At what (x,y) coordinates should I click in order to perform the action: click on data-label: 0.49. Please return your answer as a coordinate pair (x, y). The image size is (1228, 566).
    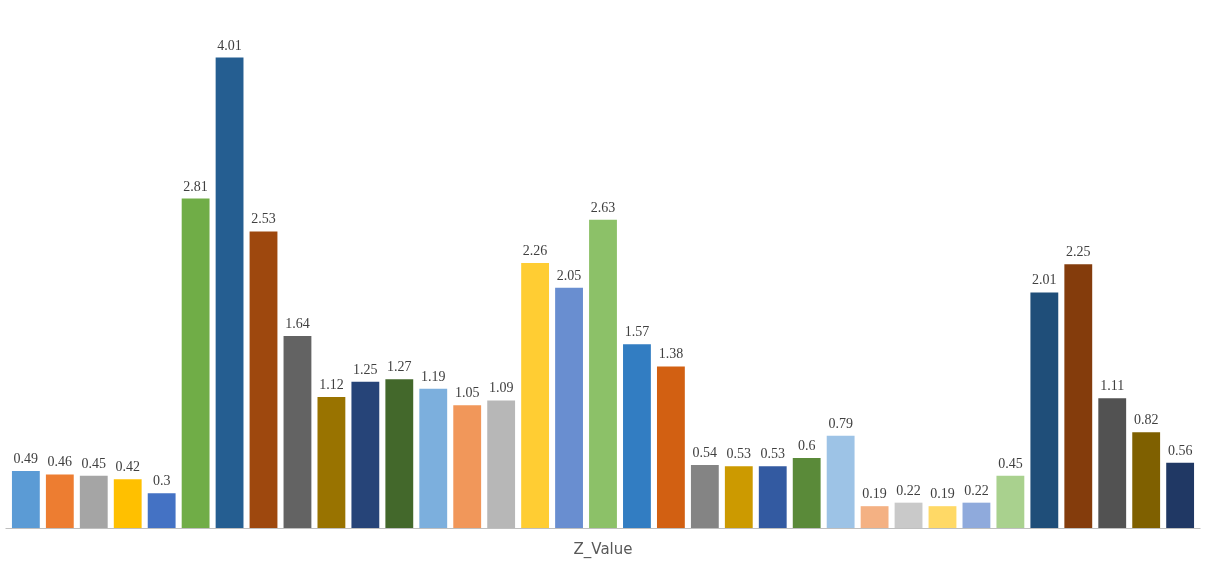
    Looking at the image, I should click on (26, 458).